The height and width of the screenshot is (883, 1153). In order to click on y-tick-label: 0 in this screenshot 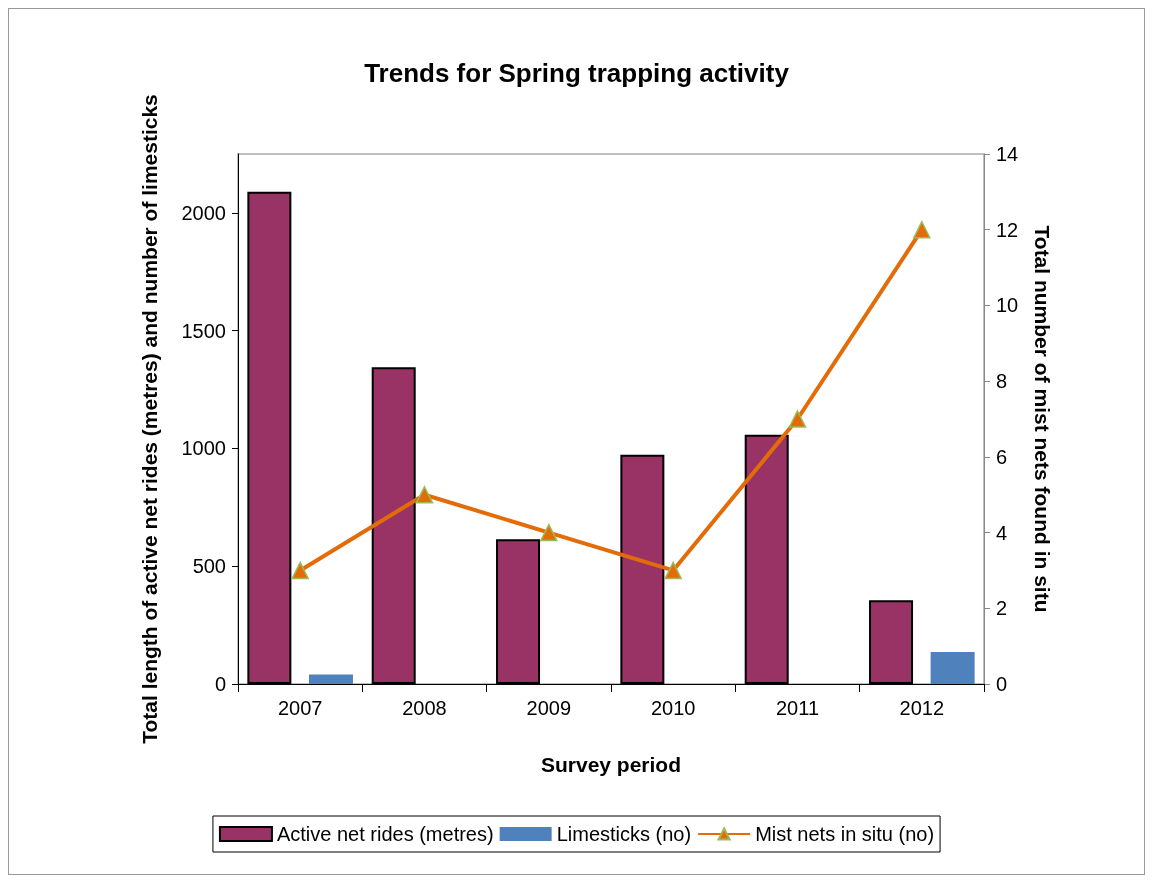, I will do `click(220, 684)`.